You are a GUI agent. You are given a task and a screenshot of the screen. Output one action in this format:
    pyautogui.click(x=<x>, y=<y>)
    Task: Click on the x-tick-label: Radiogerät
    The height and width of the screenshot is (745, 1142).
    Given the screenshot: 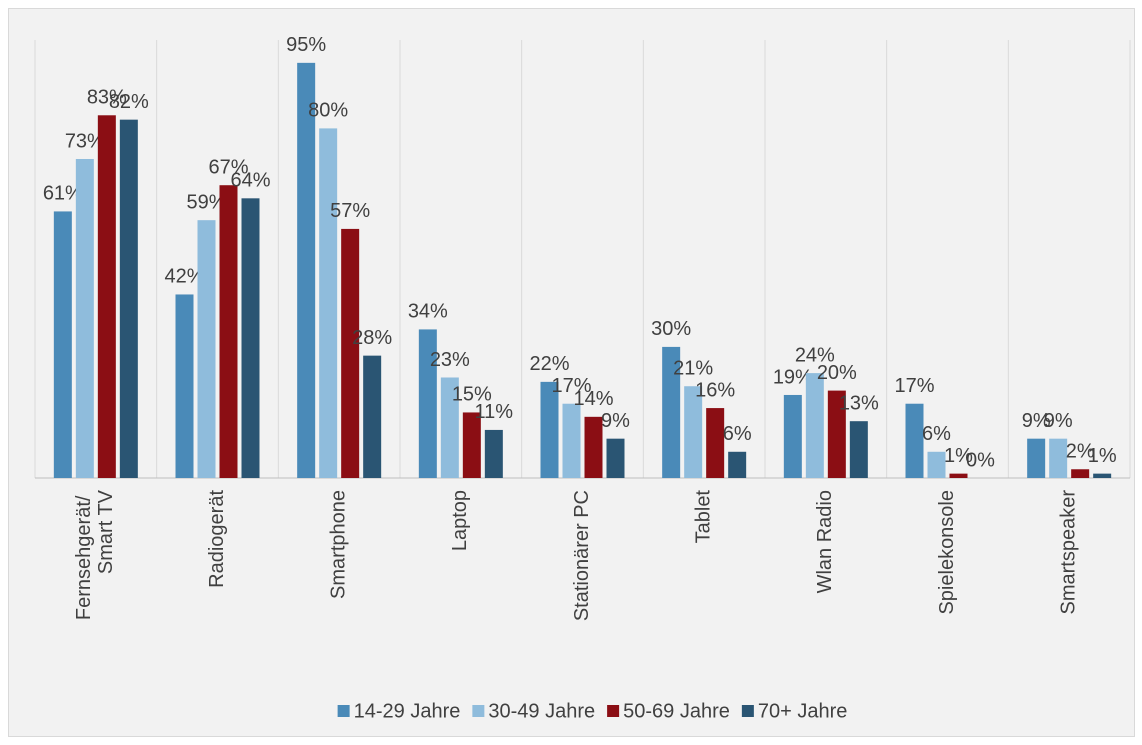 What is the action you would take?
    pyautogui.click(x=217, y=539)
    